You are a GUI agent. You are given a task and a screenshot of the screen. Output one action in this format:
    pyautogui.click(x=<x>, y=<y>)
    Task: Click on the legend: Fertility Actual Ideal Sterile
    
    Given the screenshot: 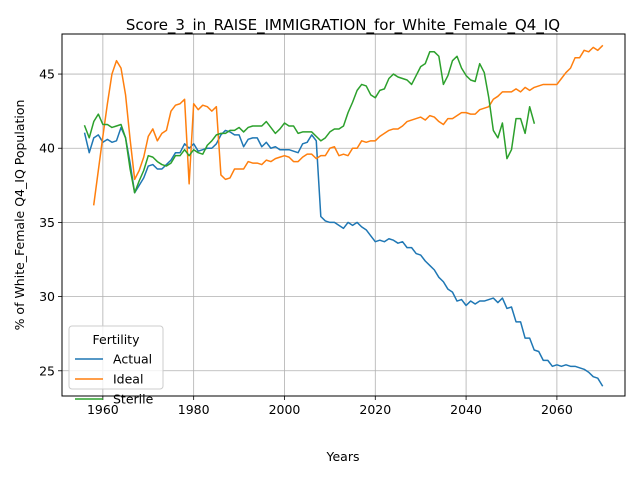 What is the action you would take?
    pyautogui.click(x=116, y=366)
    